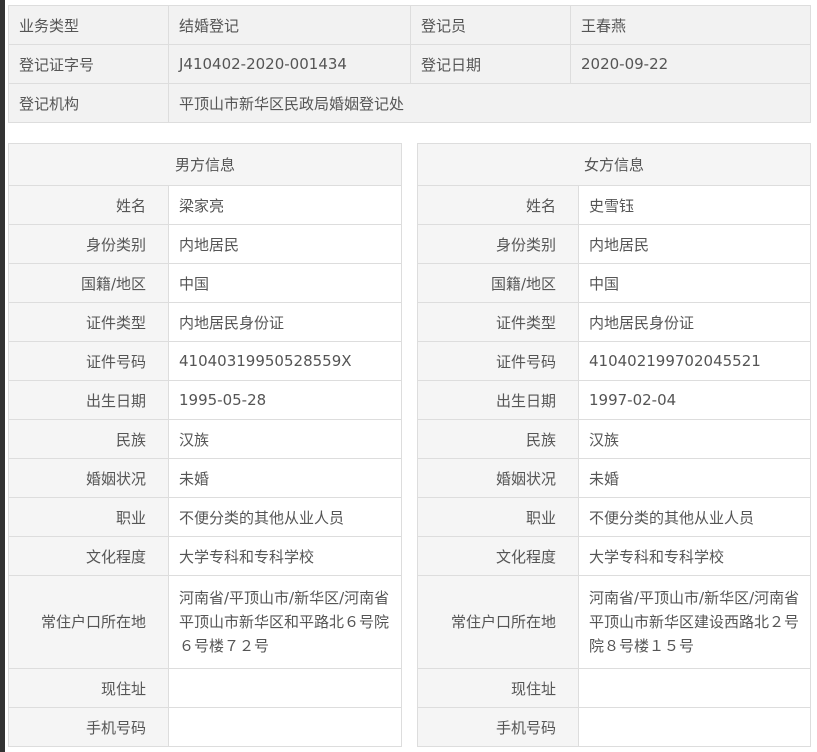 Image resolution: width=817 pixels, height=752 pixels. Describe the element at coordinates (285, 517) in the screenshot. I see `male-field-value: 不便分类的其他从业人员` at that location.